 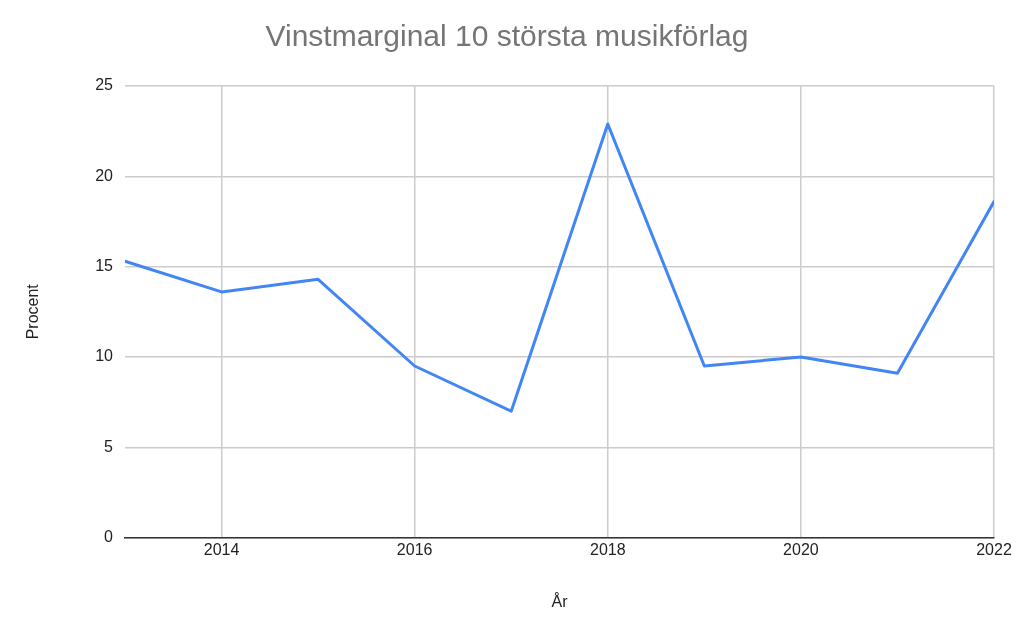 I want to click on y-tick-label: 20, so click(x=104, y=175).